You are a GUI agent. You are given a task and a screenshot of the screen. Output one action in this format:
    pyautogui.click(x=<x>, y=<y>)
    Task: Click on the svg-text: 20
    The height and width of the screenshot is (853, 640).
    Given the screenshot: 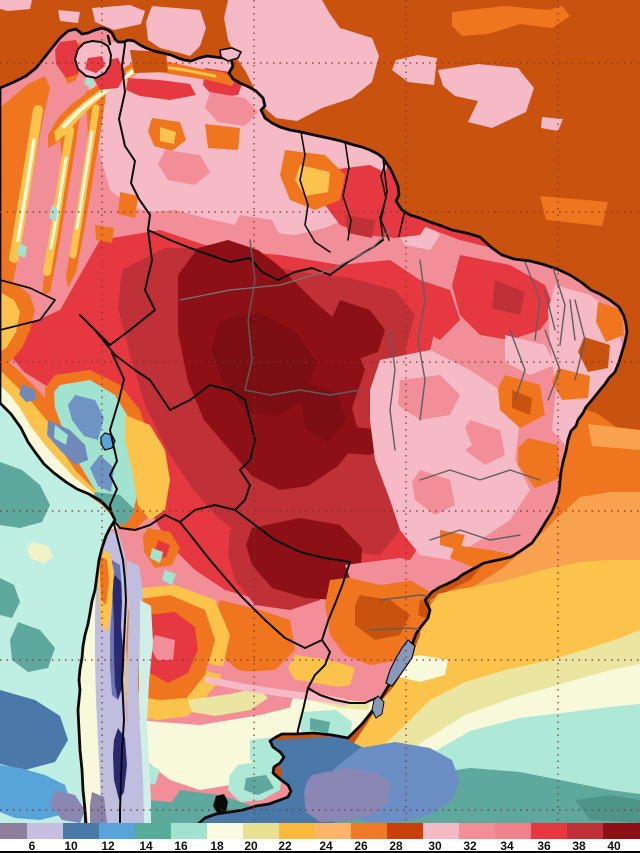 What is the action you would take?
    pyautogui.click(x=251, y=846)
    